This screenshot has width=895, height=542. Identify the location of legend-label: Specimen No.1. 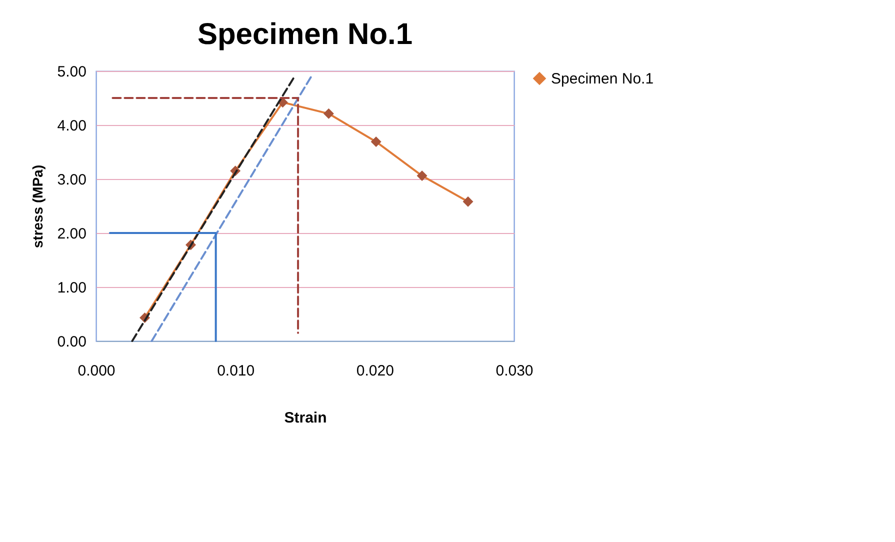
(602, 79).